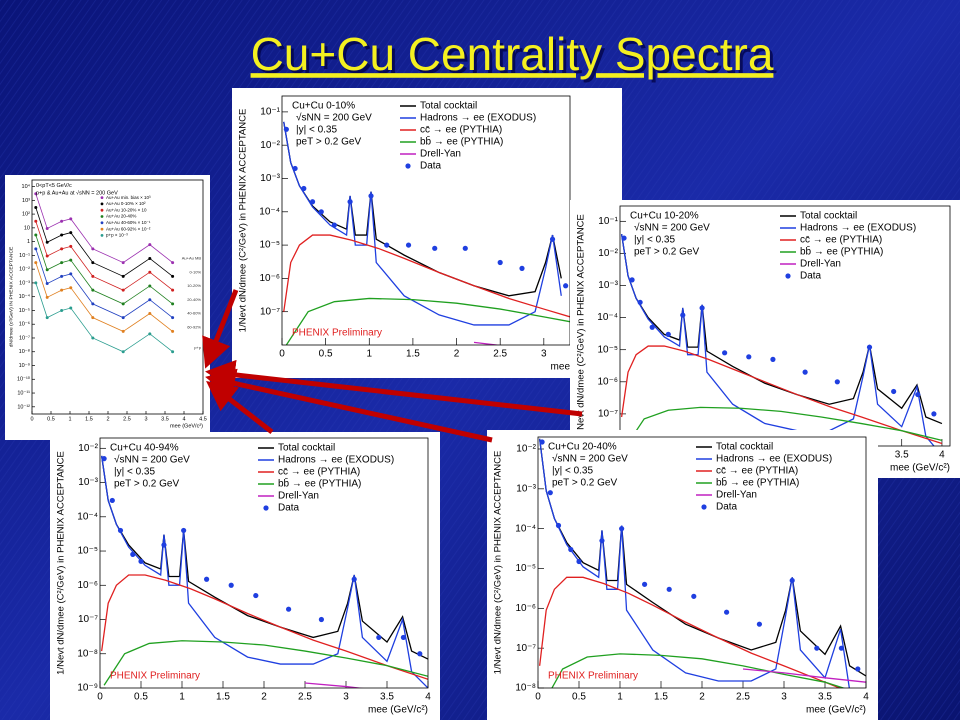 Image resolution: width=960 pixels, height=725 pixels. What do you see at coordinates (203, 419) in the screenshot?
I see `x-tick-label: 4.5` at bounding box center [203, 419].